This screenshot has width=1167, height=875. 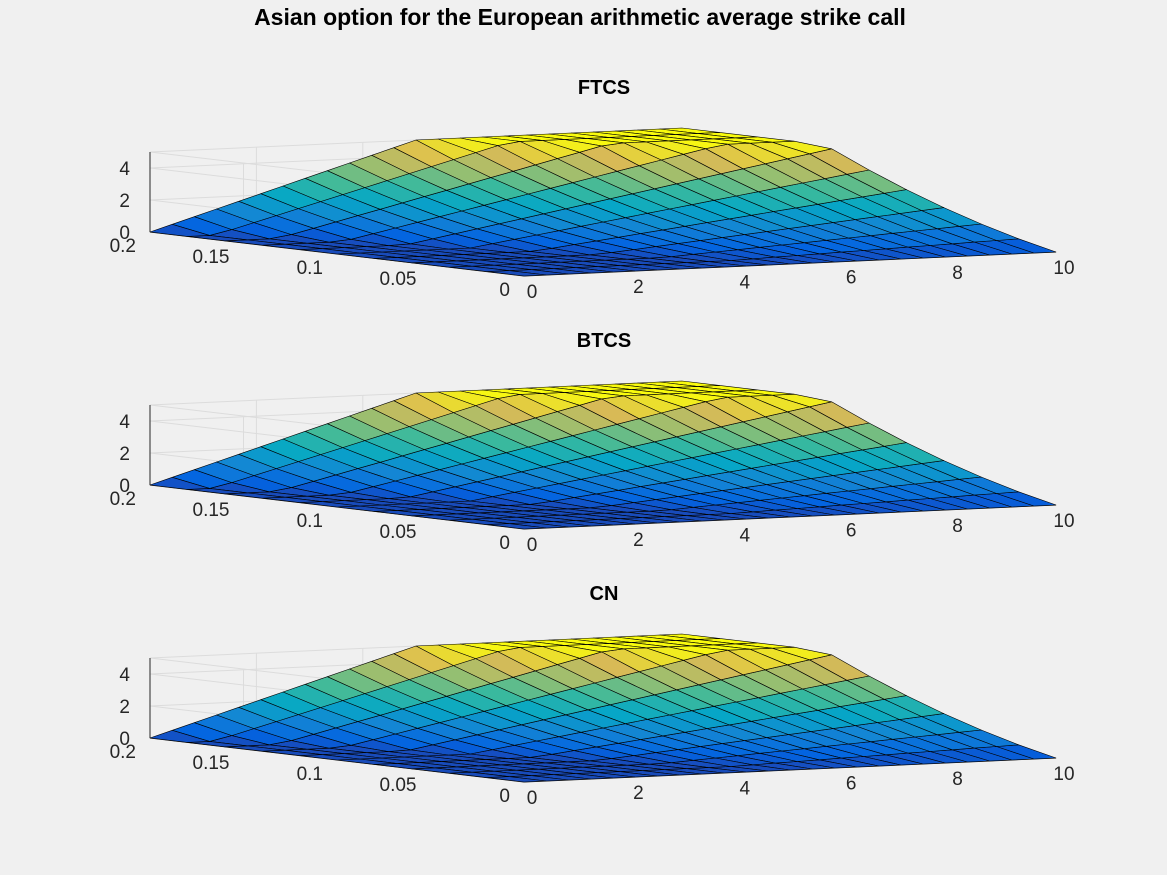 I want to click on subplot-title: CN, so click(x=604, y=594).